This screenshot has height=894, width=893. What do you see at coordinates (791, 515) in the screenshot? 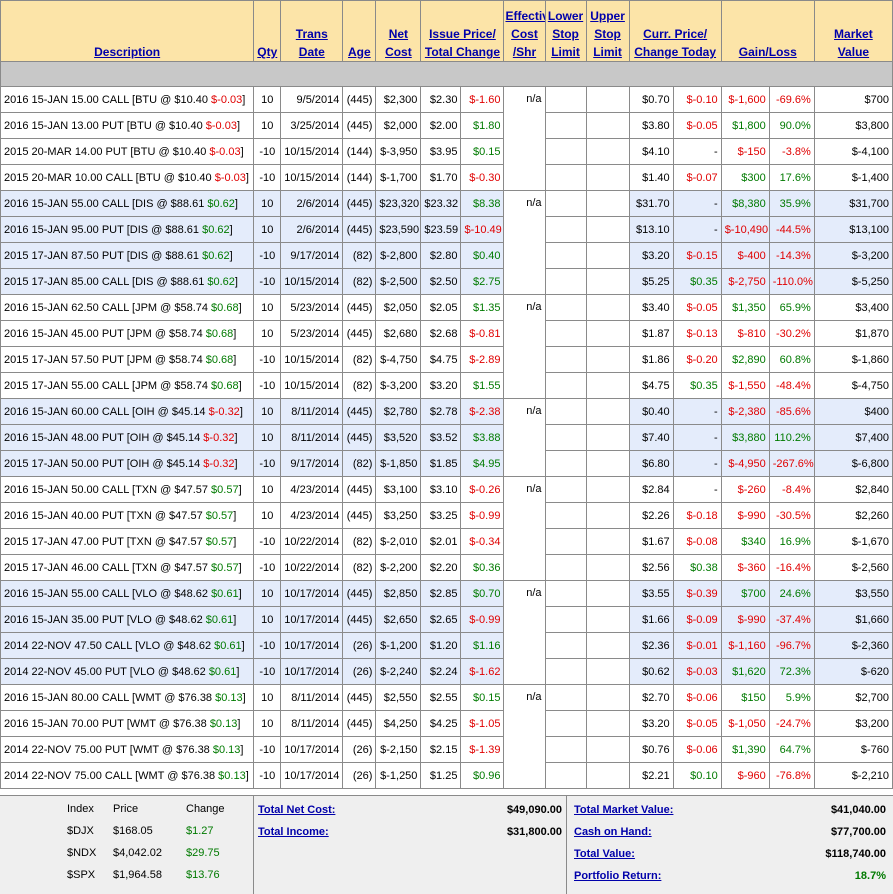
I see `gain-loss-pct-cell: -30.5%` at bounding box center [791, 515].